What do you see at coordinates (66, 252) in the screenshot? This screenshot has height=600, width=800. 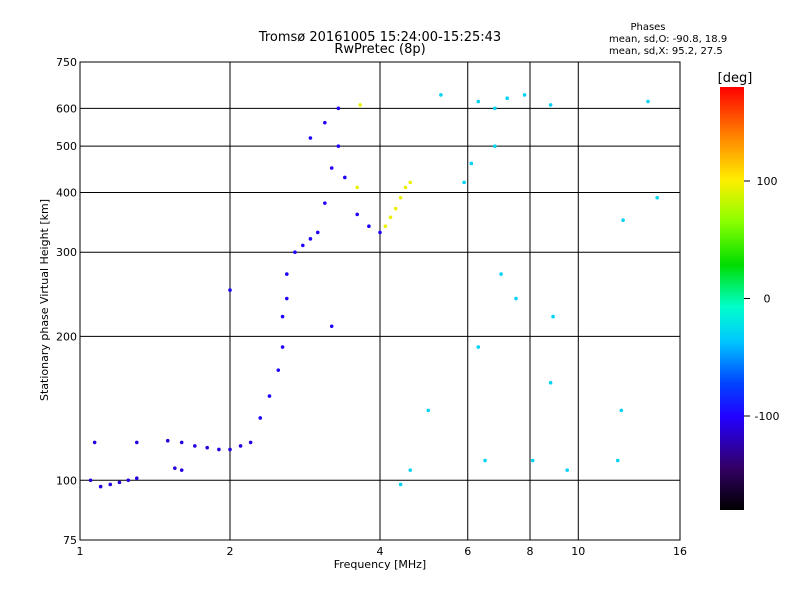 I see `y-tick-label: 300` at bounding box center [66, 252].